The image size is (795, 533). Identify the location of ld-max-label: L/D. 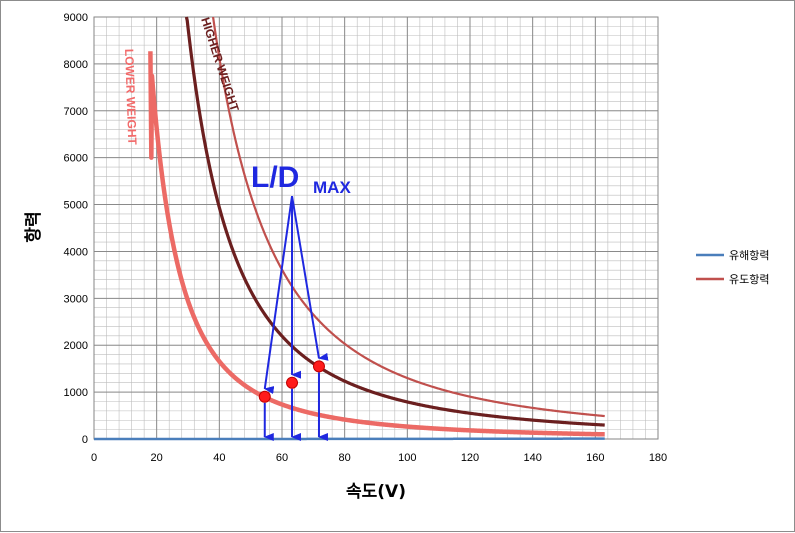
(275, 177).